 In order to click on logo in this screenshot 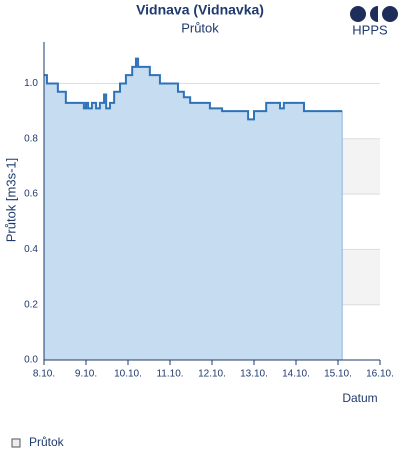, I will do `click(374, 14)`.